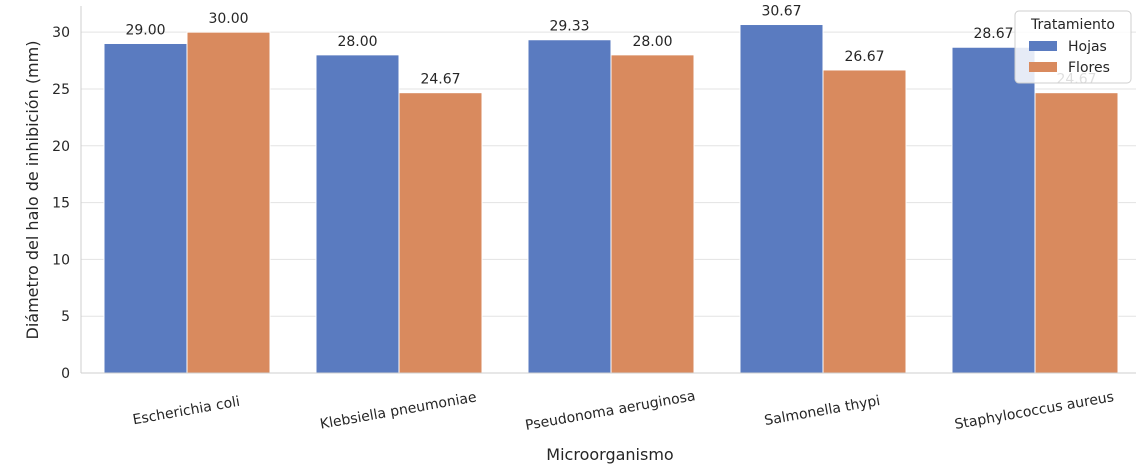  What do you see at coordinates (569, 27) in the screenshot?
I see `data-label-hojas-2: 29.33` at bounding box center [569, 27].